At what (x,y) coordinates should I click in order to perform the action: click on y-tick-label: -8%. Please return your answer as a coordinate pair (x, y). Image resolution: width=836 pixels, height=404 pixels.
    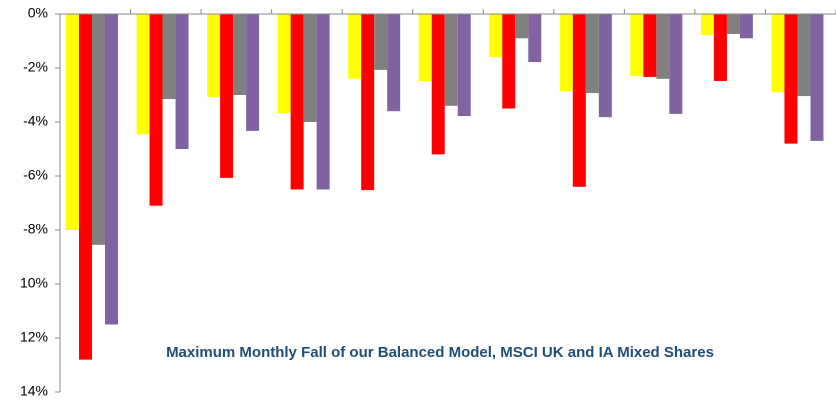
    Looking at the image, I should click on (35, 229).